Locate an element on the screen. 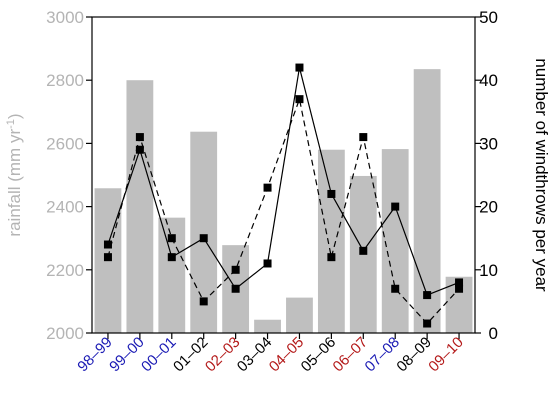 The image size is (550, 407). x-axis-tick-label: 01–02 is located at coordinates (191, 355).